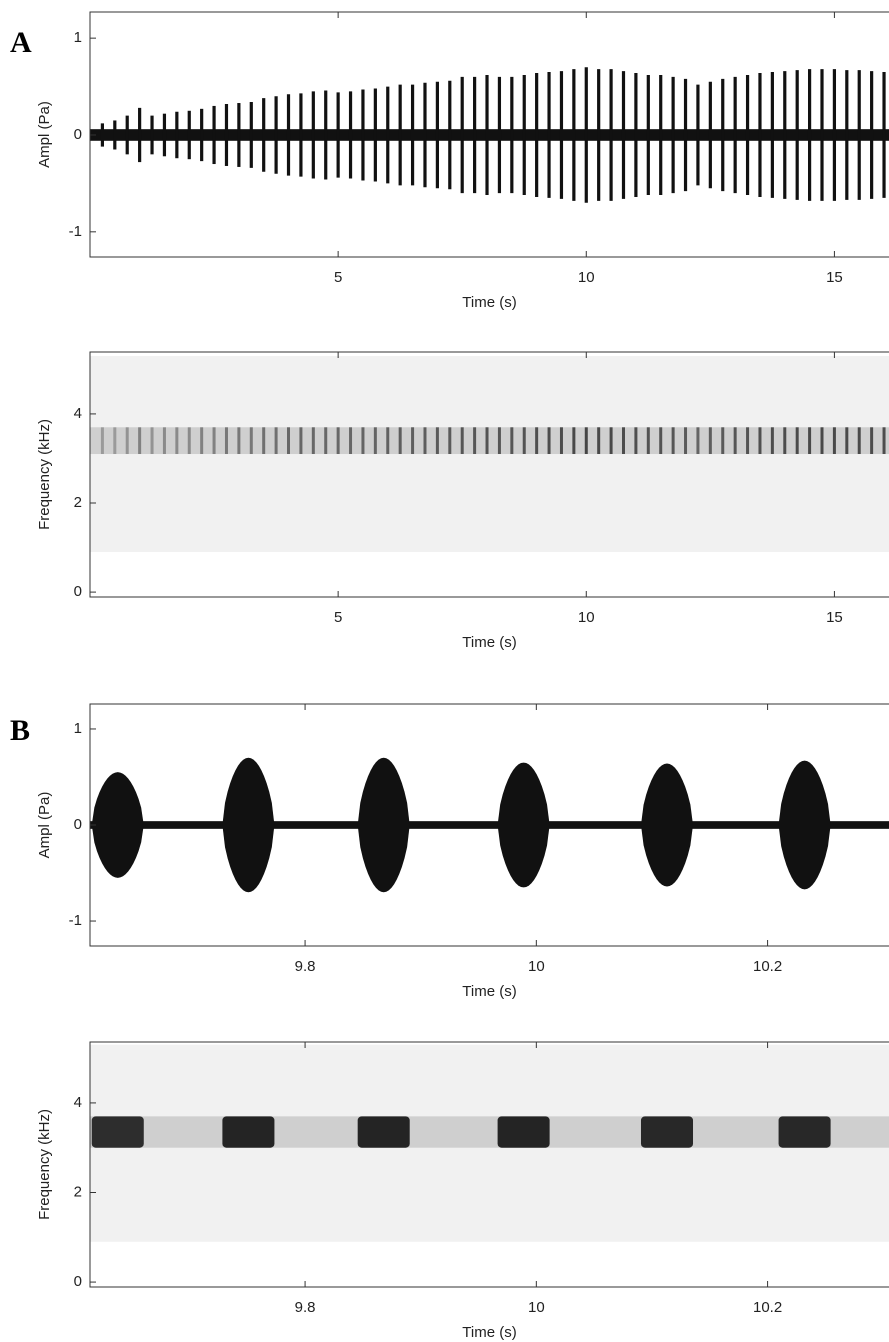 The image size is (889, 1342). Describe the element at coordinates (20, 730) in the screenshot. I see `panel-label: B` at that location.